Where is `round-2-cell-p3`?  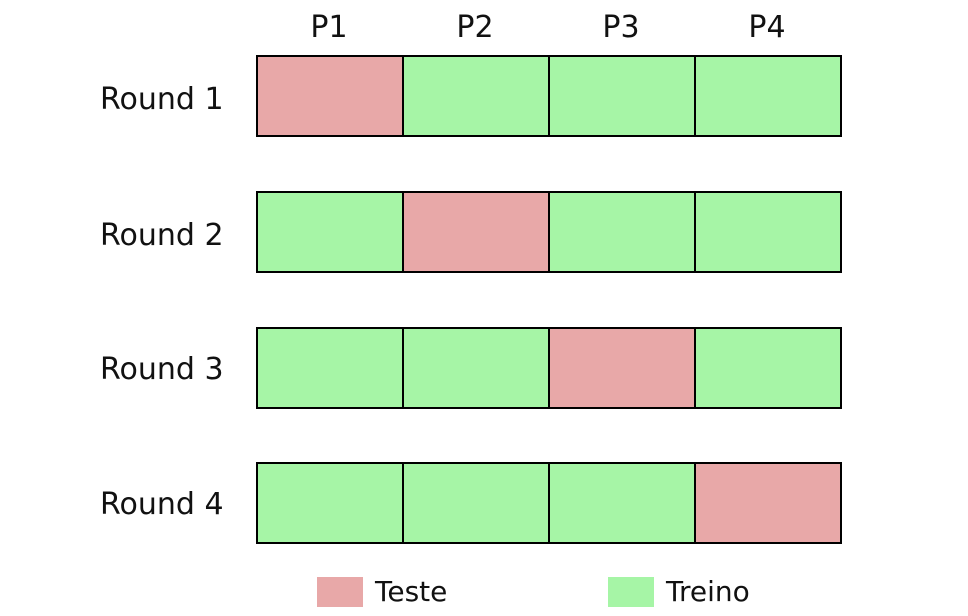
round-2-cell-p3 is located at coordinates (623, 232).